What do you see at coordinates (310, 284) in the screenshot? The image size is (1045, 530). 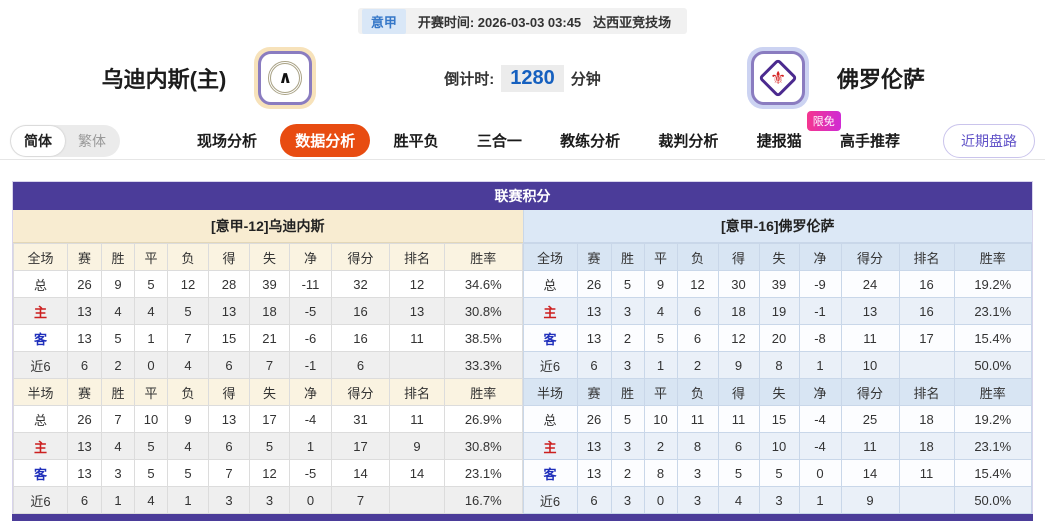 I see `stat-cell: -11` at bounding box center [310, 284].